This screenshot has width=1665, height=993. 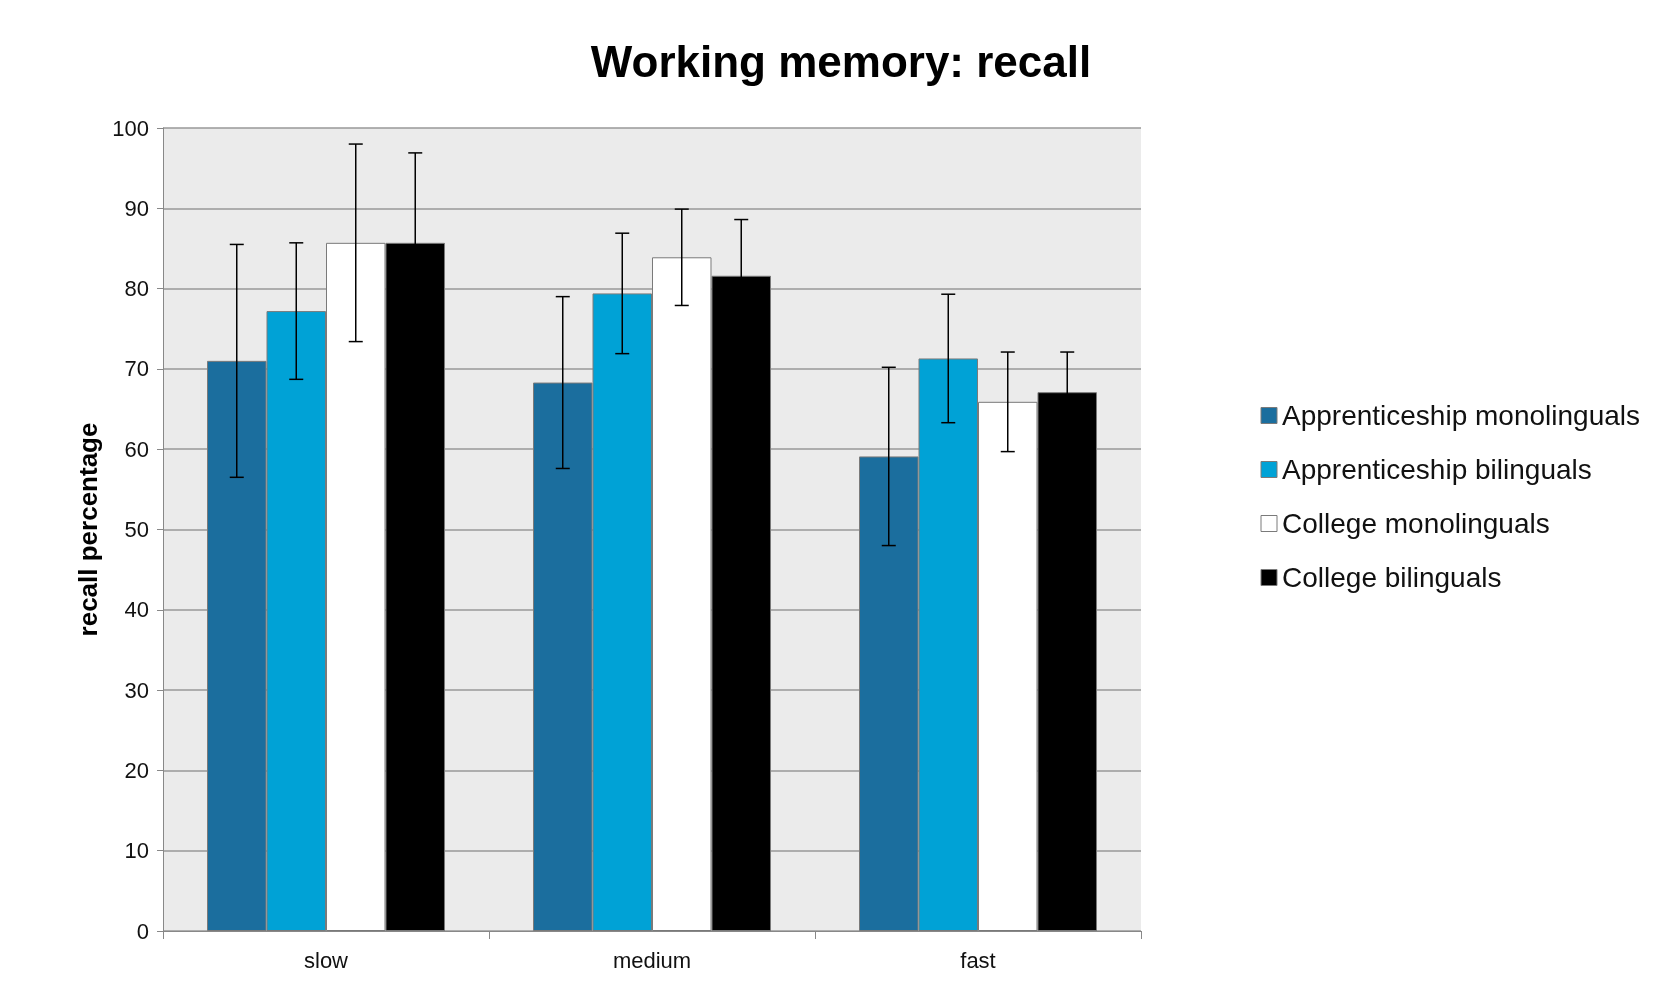 What do you see at coordinates (136, 851) in the screenshot?
I see `y-tick-label: 10` at bounding box center [136, 851].